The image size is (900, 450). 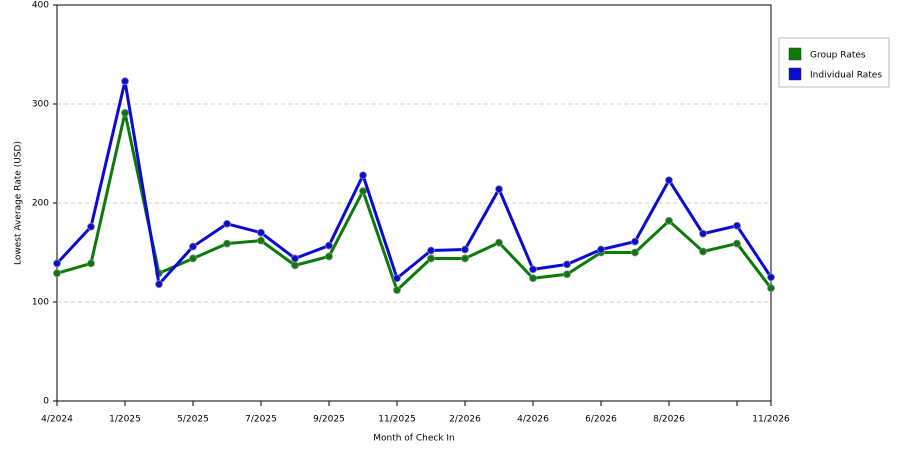 What do you see at coordinates (533, 420) in the screenshot?
I see `x-tick-label: 4/2026` at bounding box center [533, 420].